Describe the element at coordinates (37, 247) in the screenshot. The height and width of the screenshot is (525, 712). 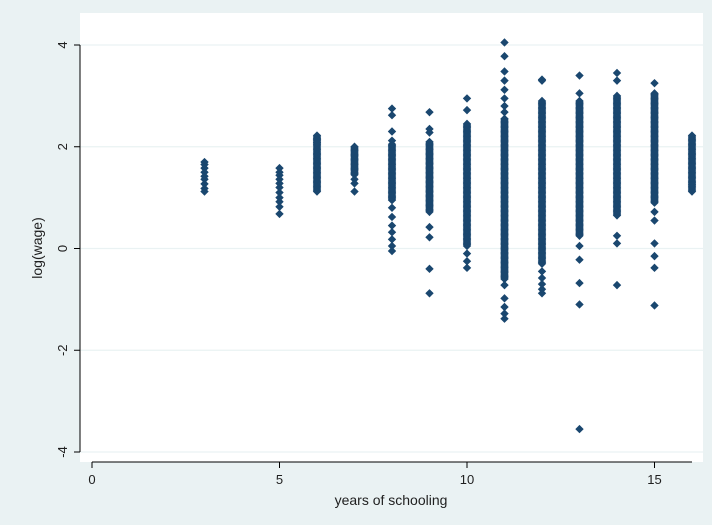
I see `y-axis-title: log(wage)` at that location.